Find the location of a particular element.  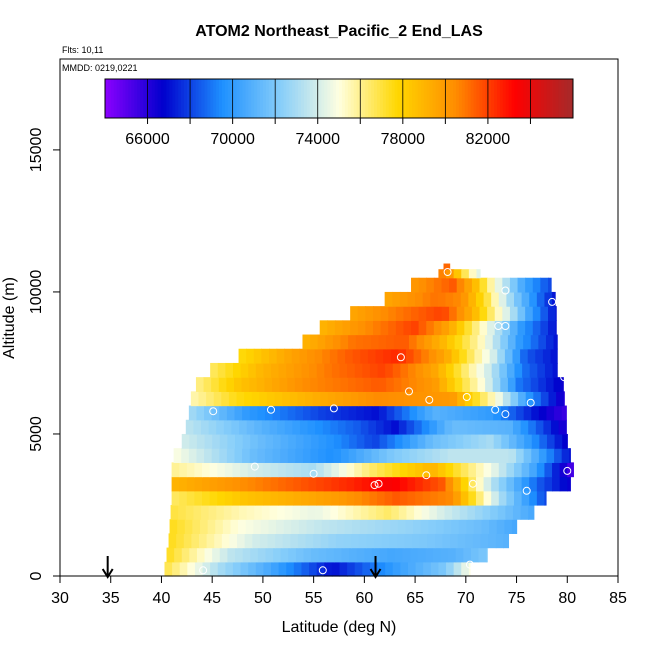

colorbar-tick-label: 70000 is located at coordinates (232, 139).